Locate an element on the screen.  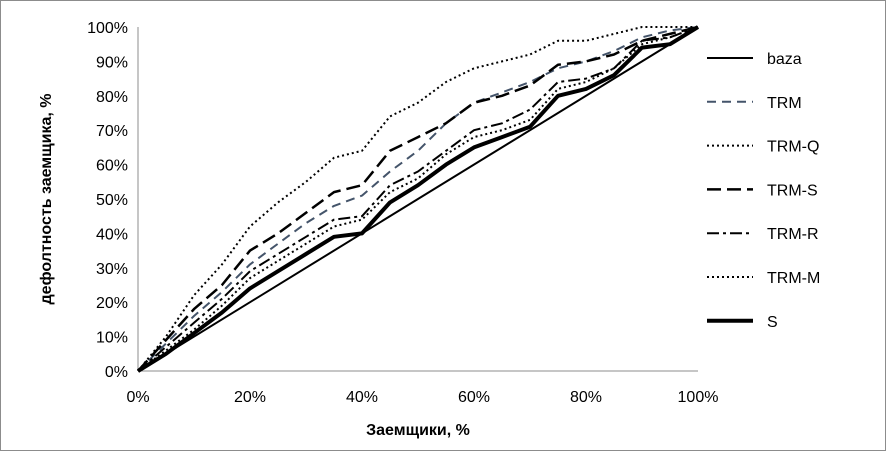
x-tick-label: 80% is located at coordinates (586, 397).